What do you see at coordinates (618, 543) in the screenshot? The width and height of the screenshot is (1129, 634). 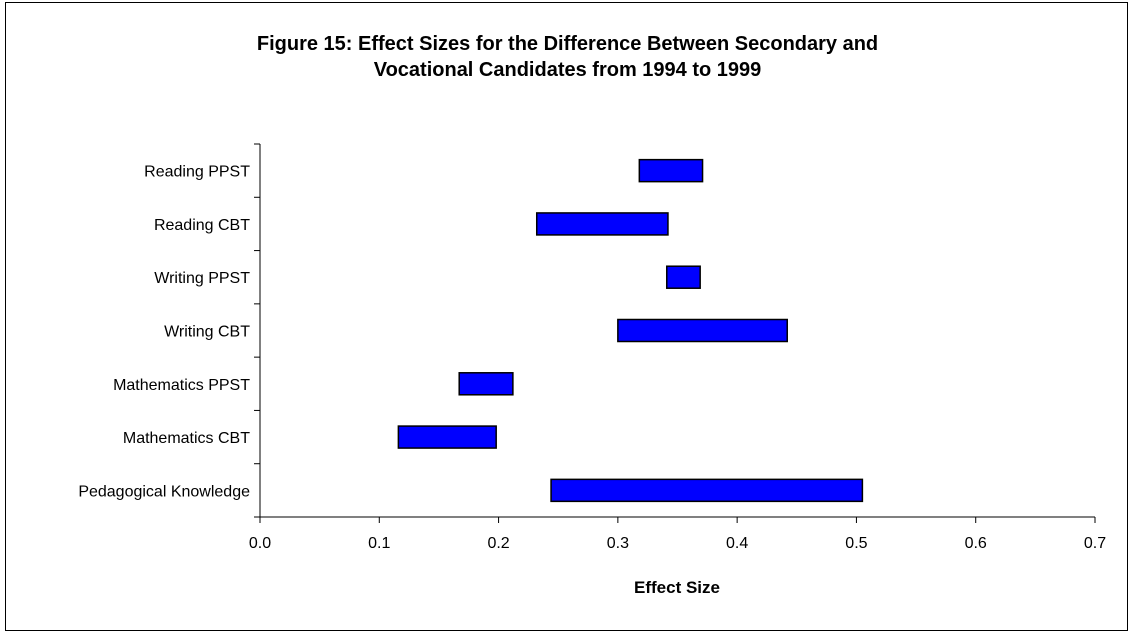 I see `x-tick-label: 0.3` at bounding box center [618, 543].